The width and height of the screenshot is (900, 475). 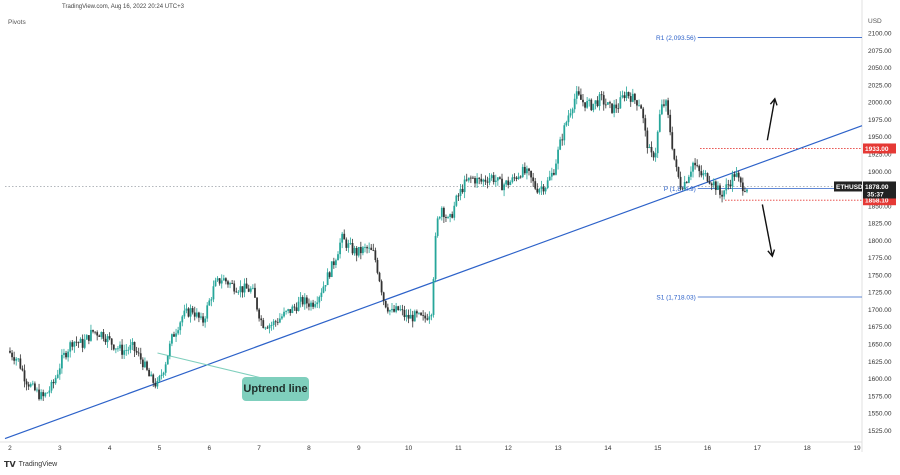 What do you see at coordinates (773, 101) in the screenshot?
I see `arrow-up-head` at bounding box center [773, 101].